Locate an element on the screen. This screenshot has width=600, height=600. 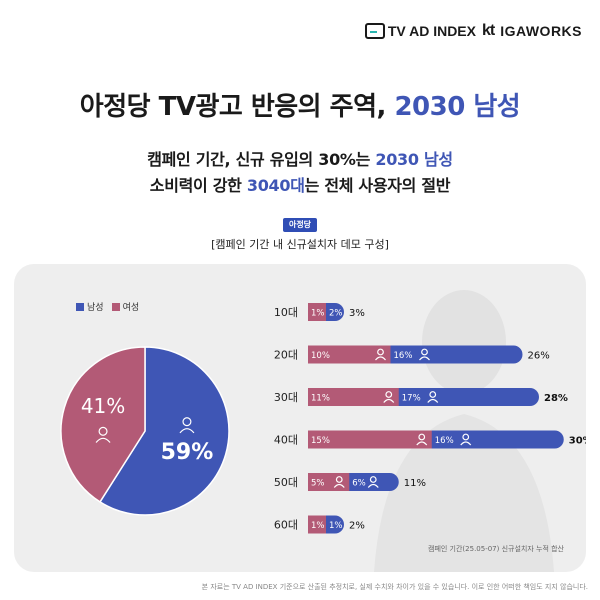
logo-row: TV AD INDEX kt IGAWORKS is located at coordinates (473, 31).